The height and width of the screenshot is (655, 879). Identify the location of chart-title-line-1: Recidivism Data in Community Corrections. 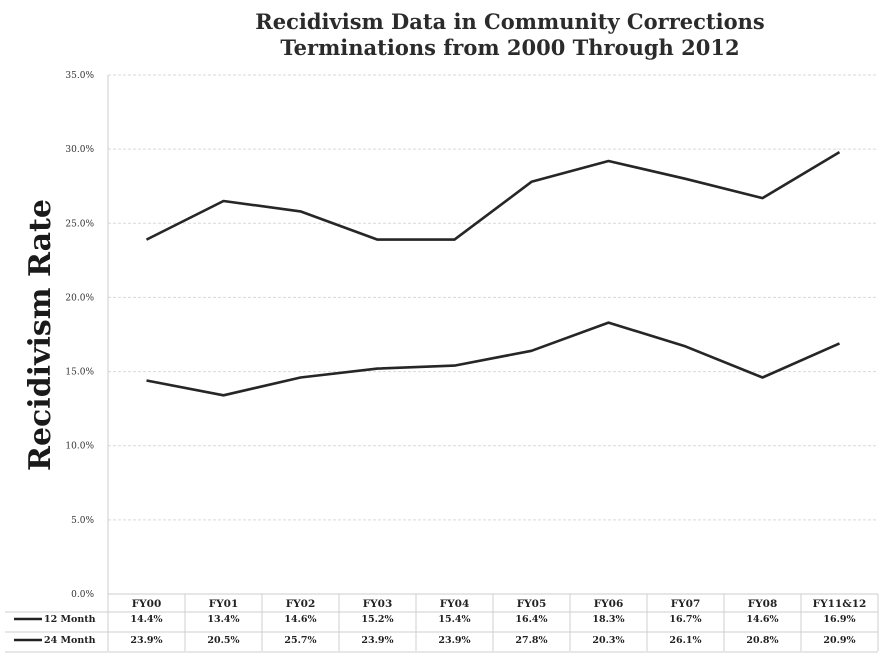
(509, 21).